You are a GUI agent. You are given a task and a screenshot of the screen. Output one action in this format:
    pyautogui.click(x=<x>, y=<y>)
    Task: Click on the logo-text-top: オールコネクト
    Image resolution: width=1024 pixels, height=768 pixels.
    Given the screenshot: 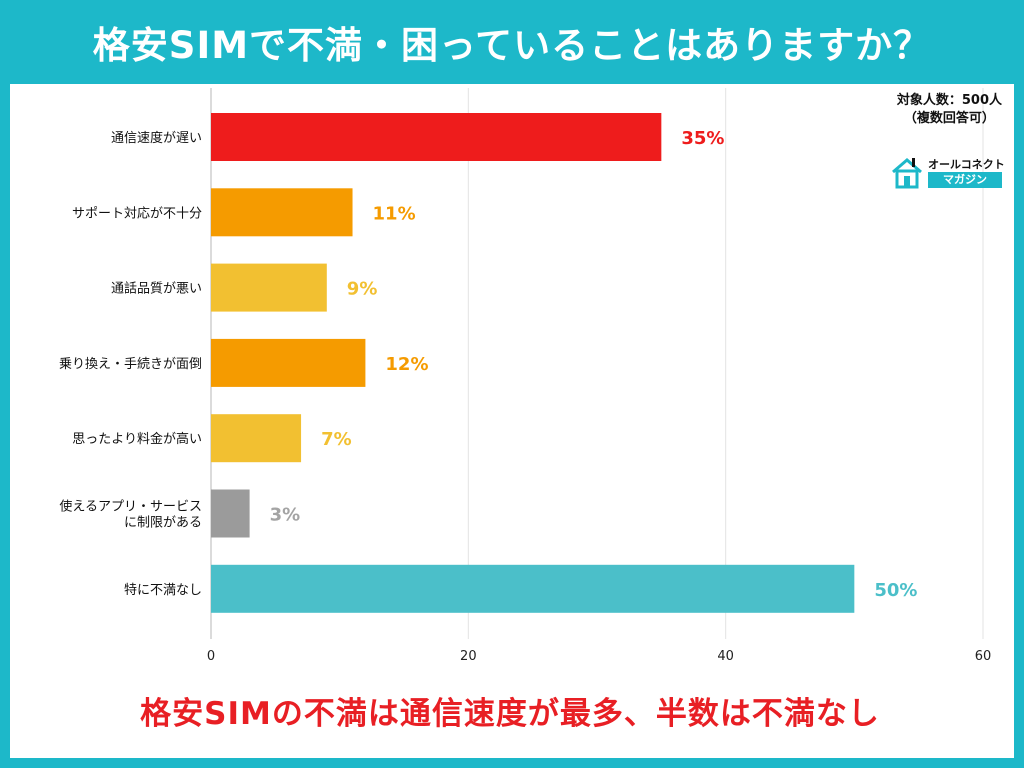 What is the action you would take?
    pyautogui.click(x=966, y=164)
    